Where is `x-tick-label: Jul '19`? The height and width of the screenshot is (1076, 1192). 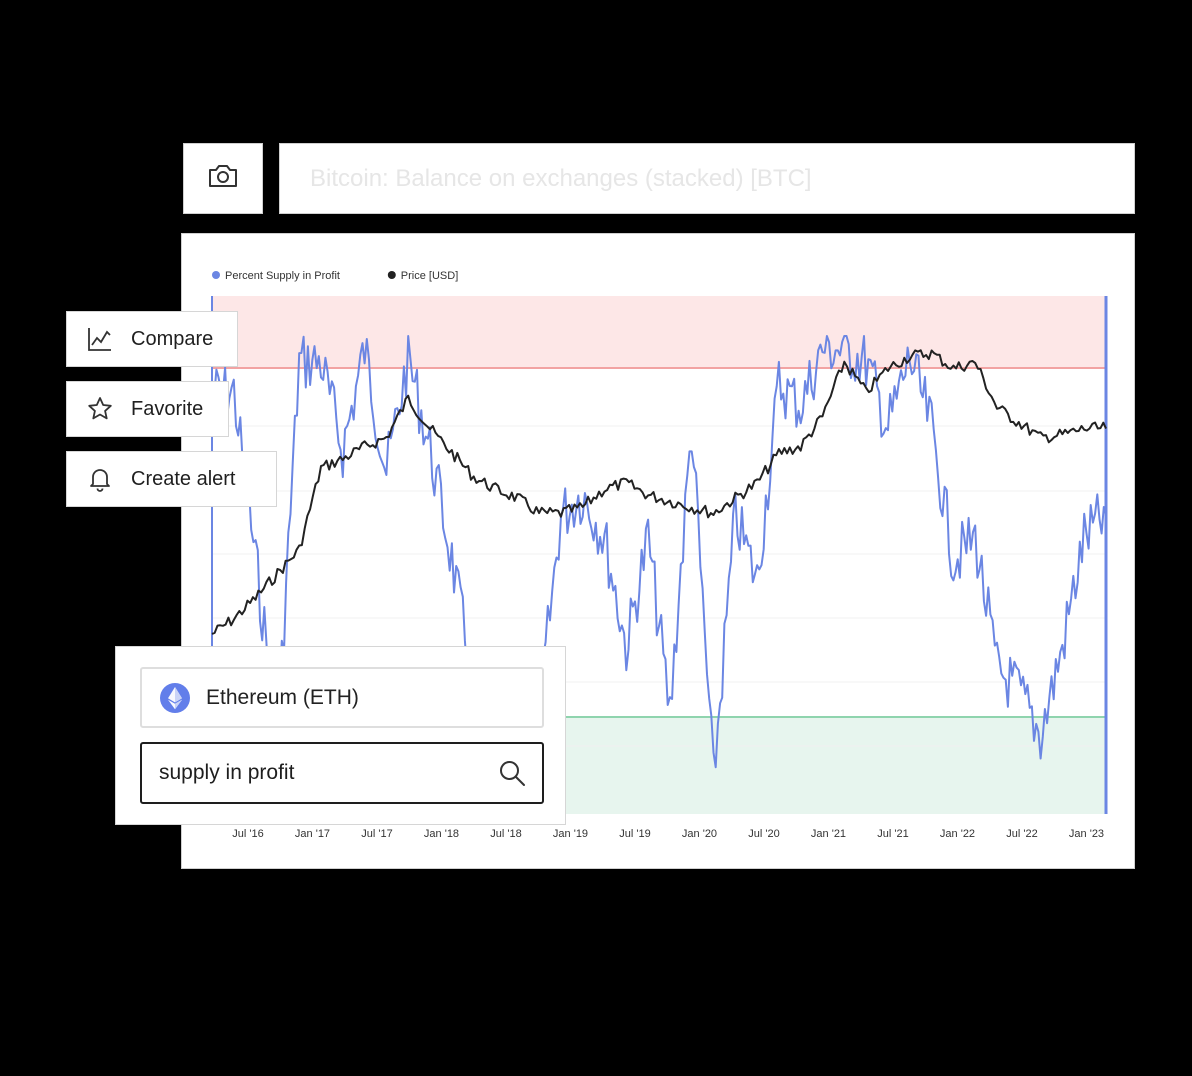
x-tick-label: Jul '19 is located at coordinates (634, 834).